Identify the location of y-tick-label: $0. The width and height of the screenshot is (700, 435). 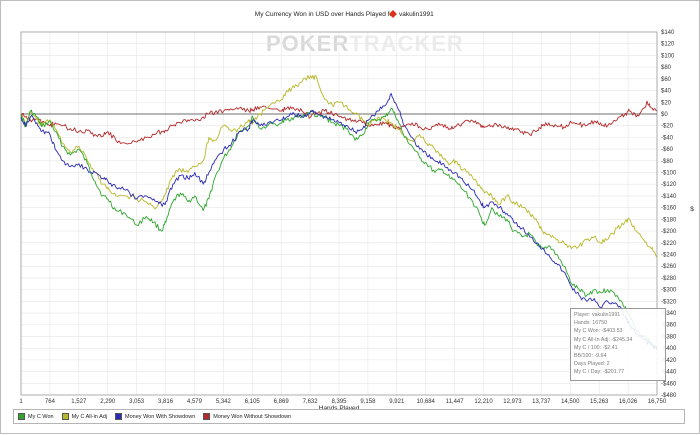
(664, 115).